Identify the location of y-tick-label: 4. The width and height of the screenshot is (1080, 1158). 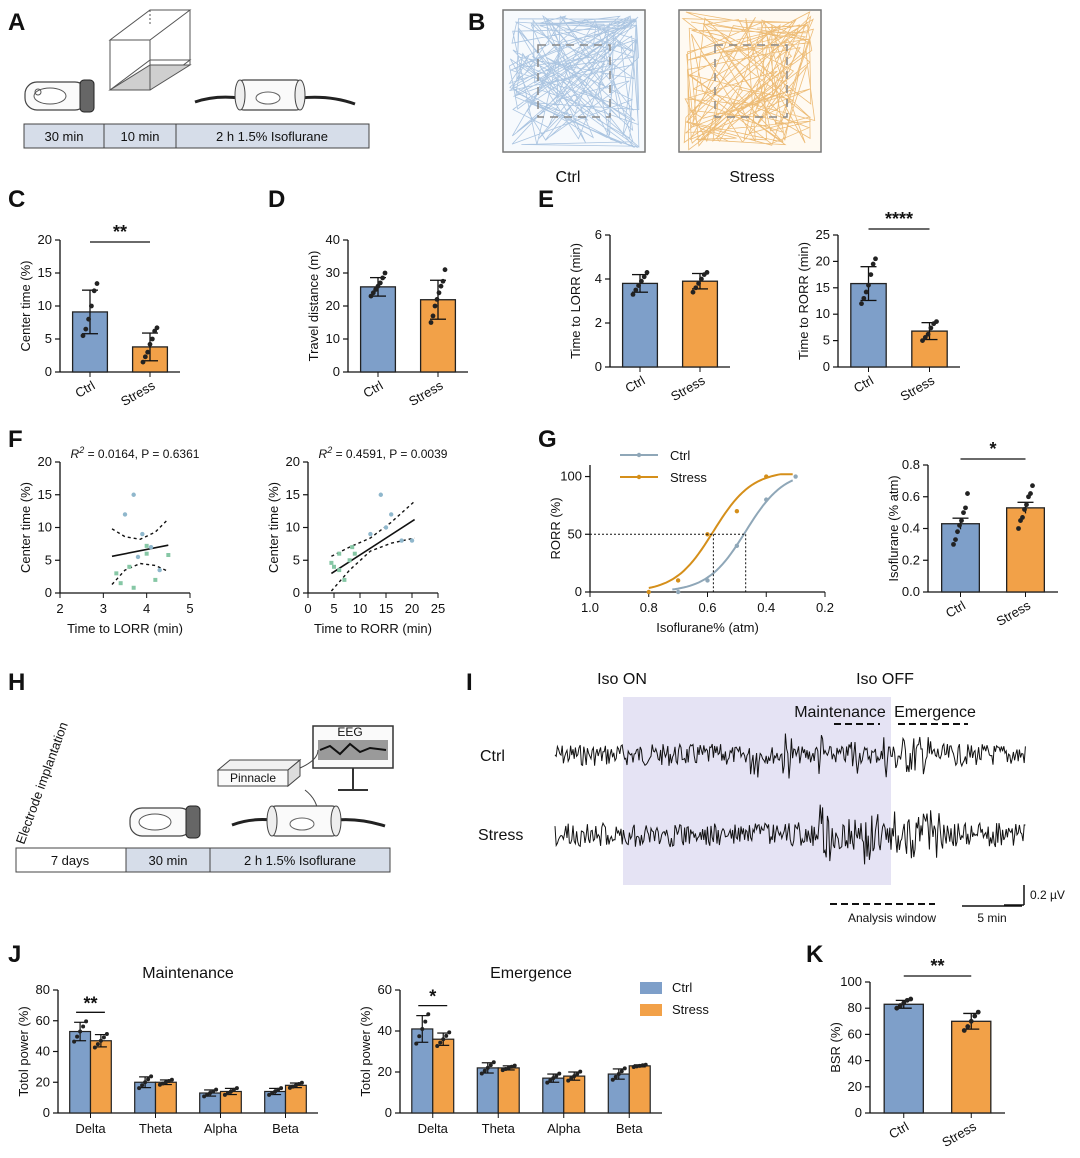
(598, 278).